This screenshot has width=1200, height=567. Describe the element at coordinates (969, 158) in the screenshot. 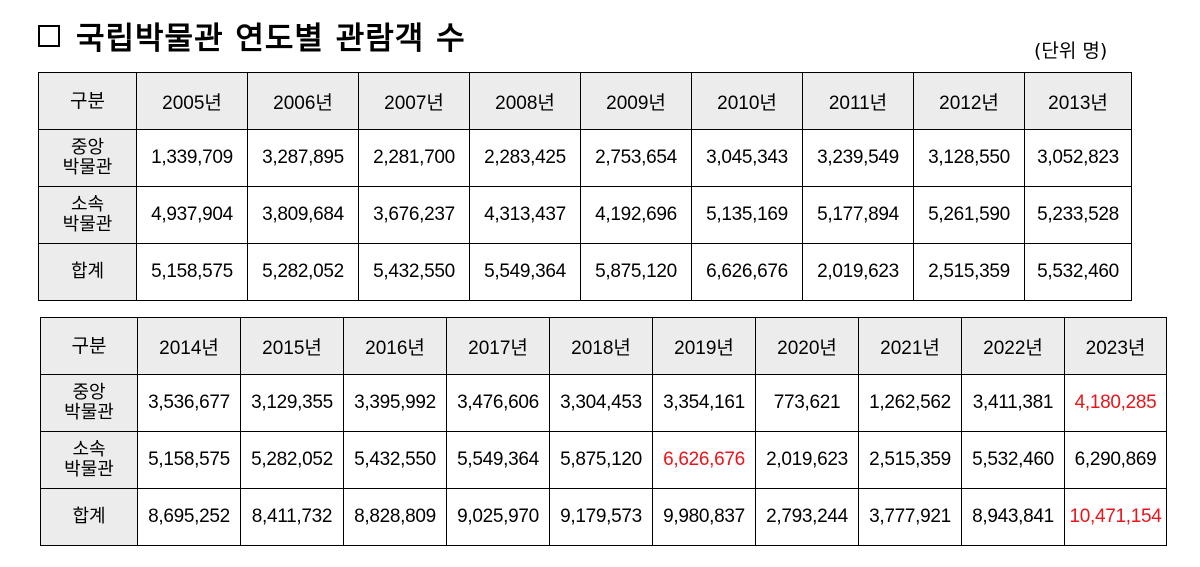

I see `table-cell: 3,128,550` at that location.